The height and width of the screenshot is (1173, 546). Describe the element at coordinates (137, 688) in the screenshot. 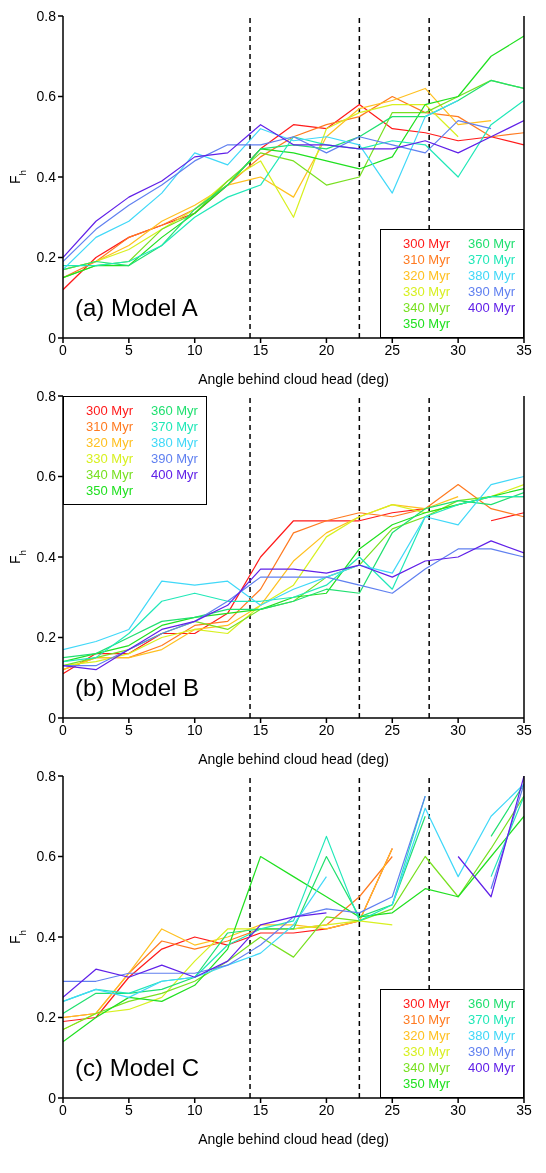

I see `annotation: (b) Model B` at that location.